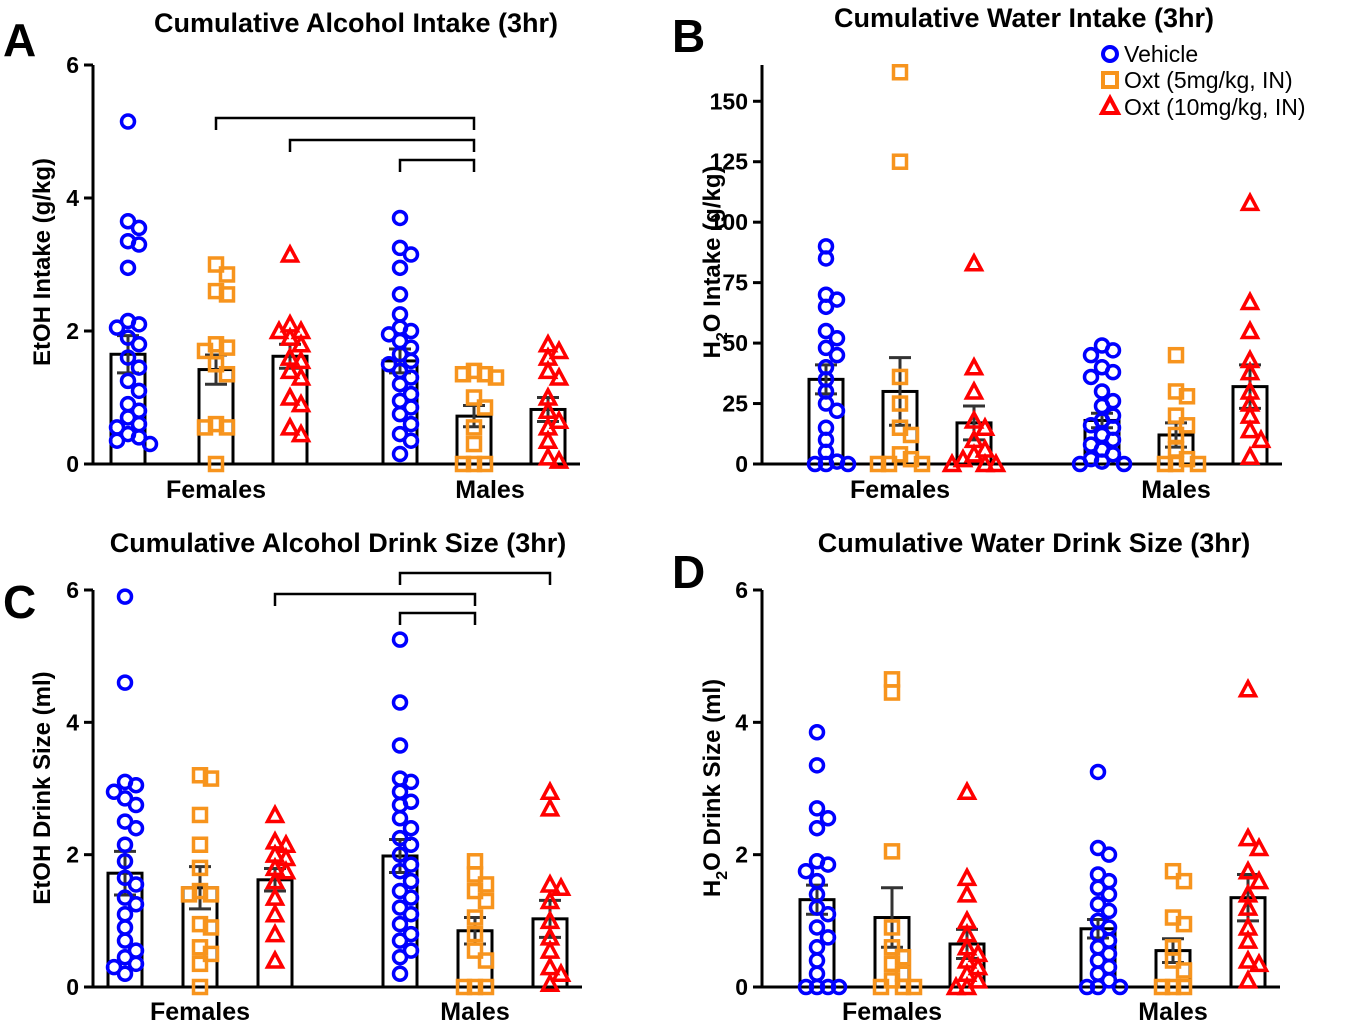 Image resolution: width=1345 pixels, height=1026 pixels. What do you see at coordinates (712, 349) in the screenshot?
I see `y-axis-label-text: H` at bounding box center [712, 349].